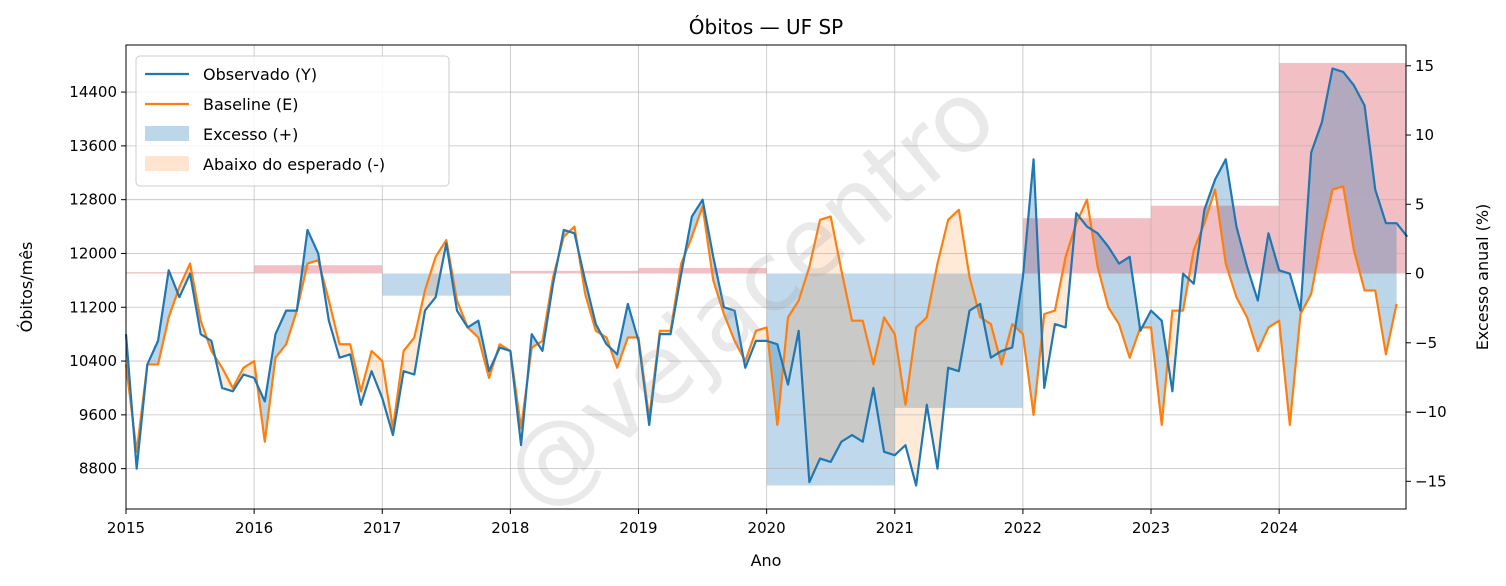 This screenshot has width=1506, height=586. I want to click on y-tick-label: 12000, so click(93, 253).